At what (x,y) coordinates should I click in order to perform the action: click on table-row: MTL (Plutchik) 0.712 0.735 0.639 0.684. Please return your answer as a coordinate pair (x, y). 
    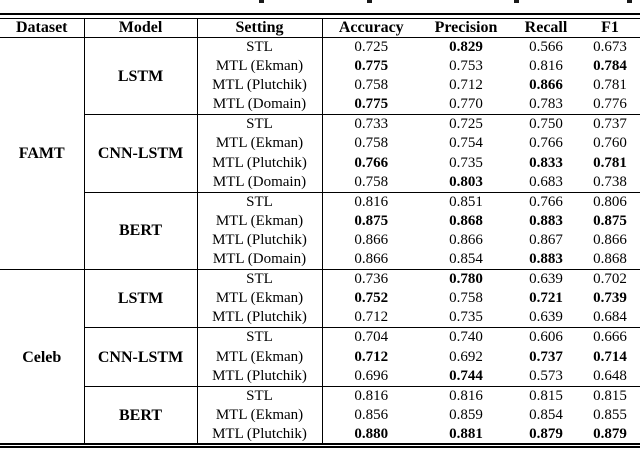
    Looking at the image, I should click on (320, 318).